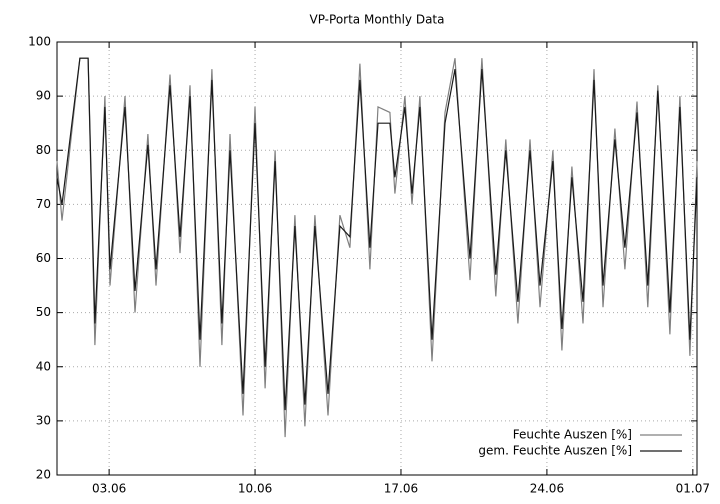 Image resolution: width=720 pixels, height=504 pixels. What do you see at coordinates (43, 258) in the screenshot?
I see `y-tick-label: 60` at bounding box center [43, 258].